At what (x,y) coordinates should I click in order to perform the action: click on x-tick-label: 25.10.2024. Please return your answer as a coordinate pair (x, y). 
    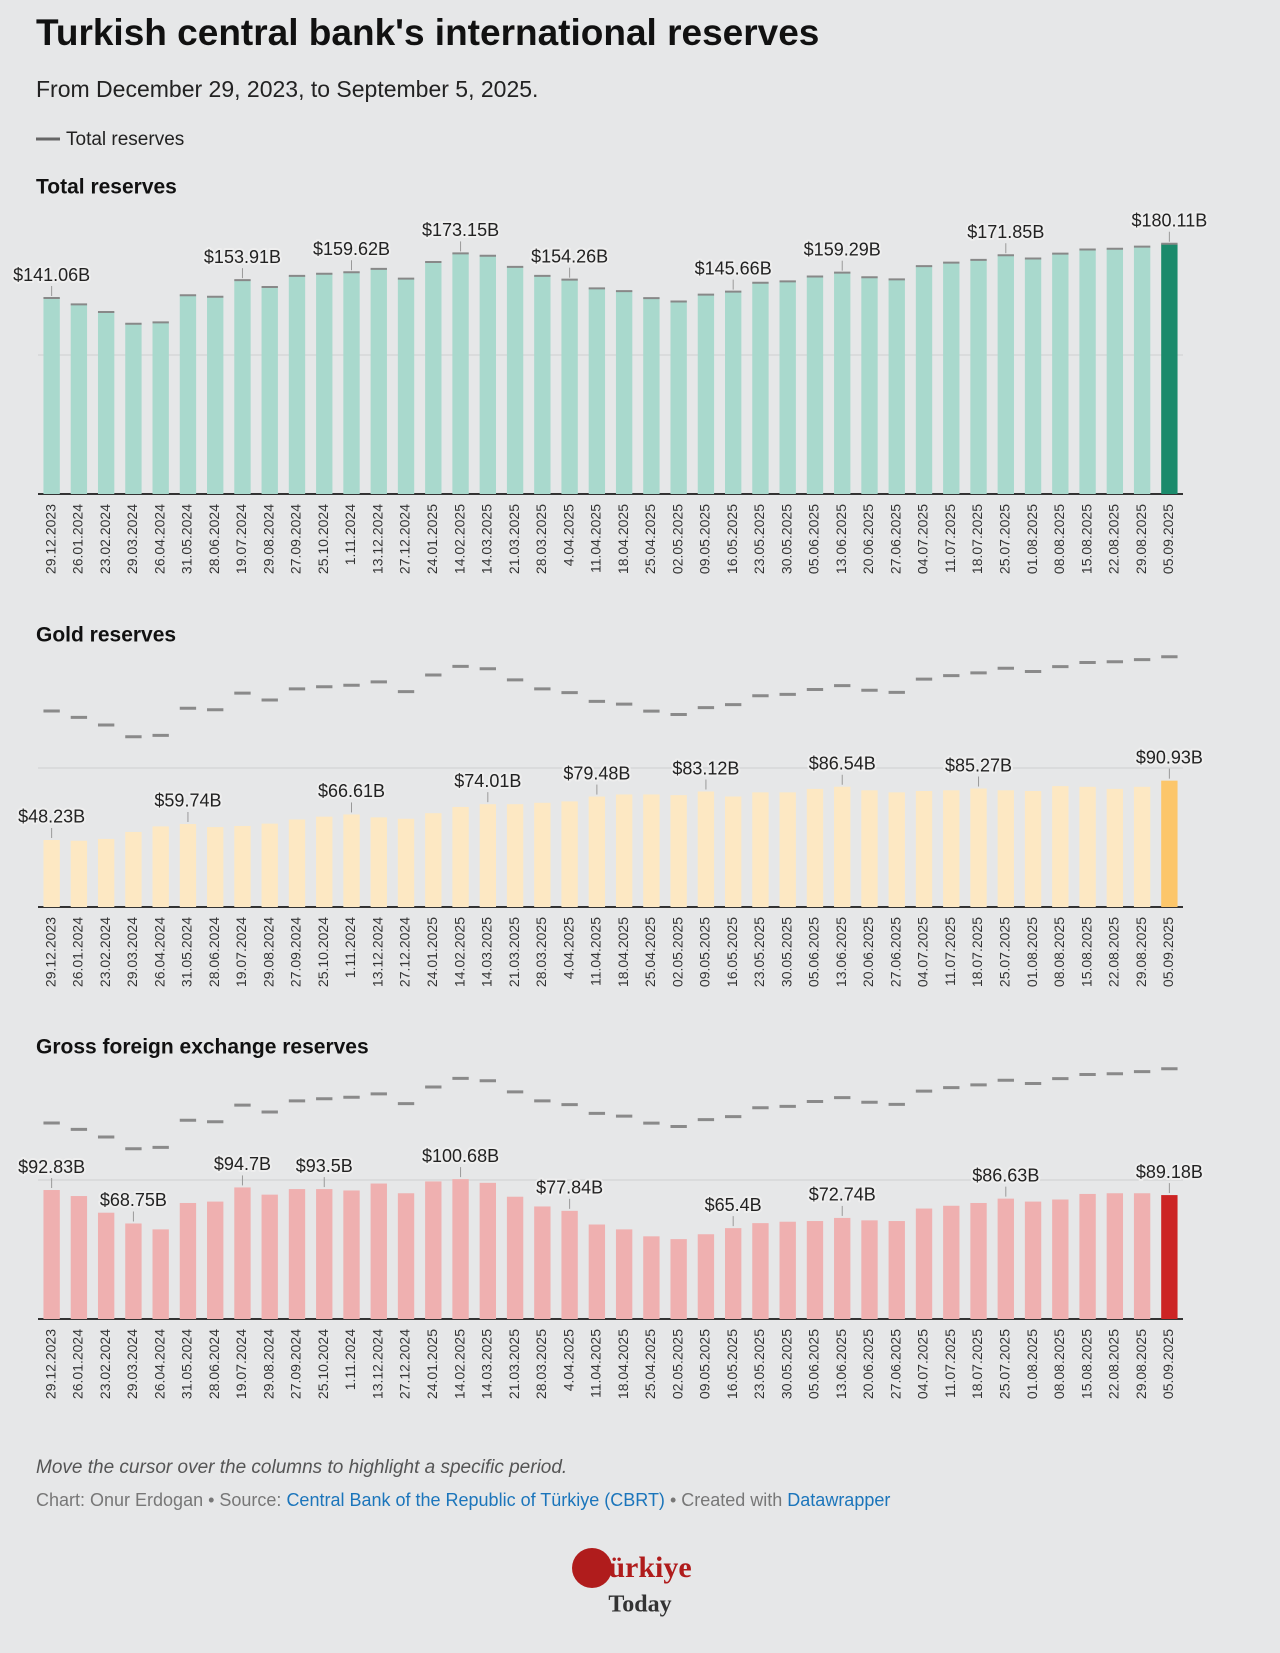
    Looking at the image, I should click on (323, 952).